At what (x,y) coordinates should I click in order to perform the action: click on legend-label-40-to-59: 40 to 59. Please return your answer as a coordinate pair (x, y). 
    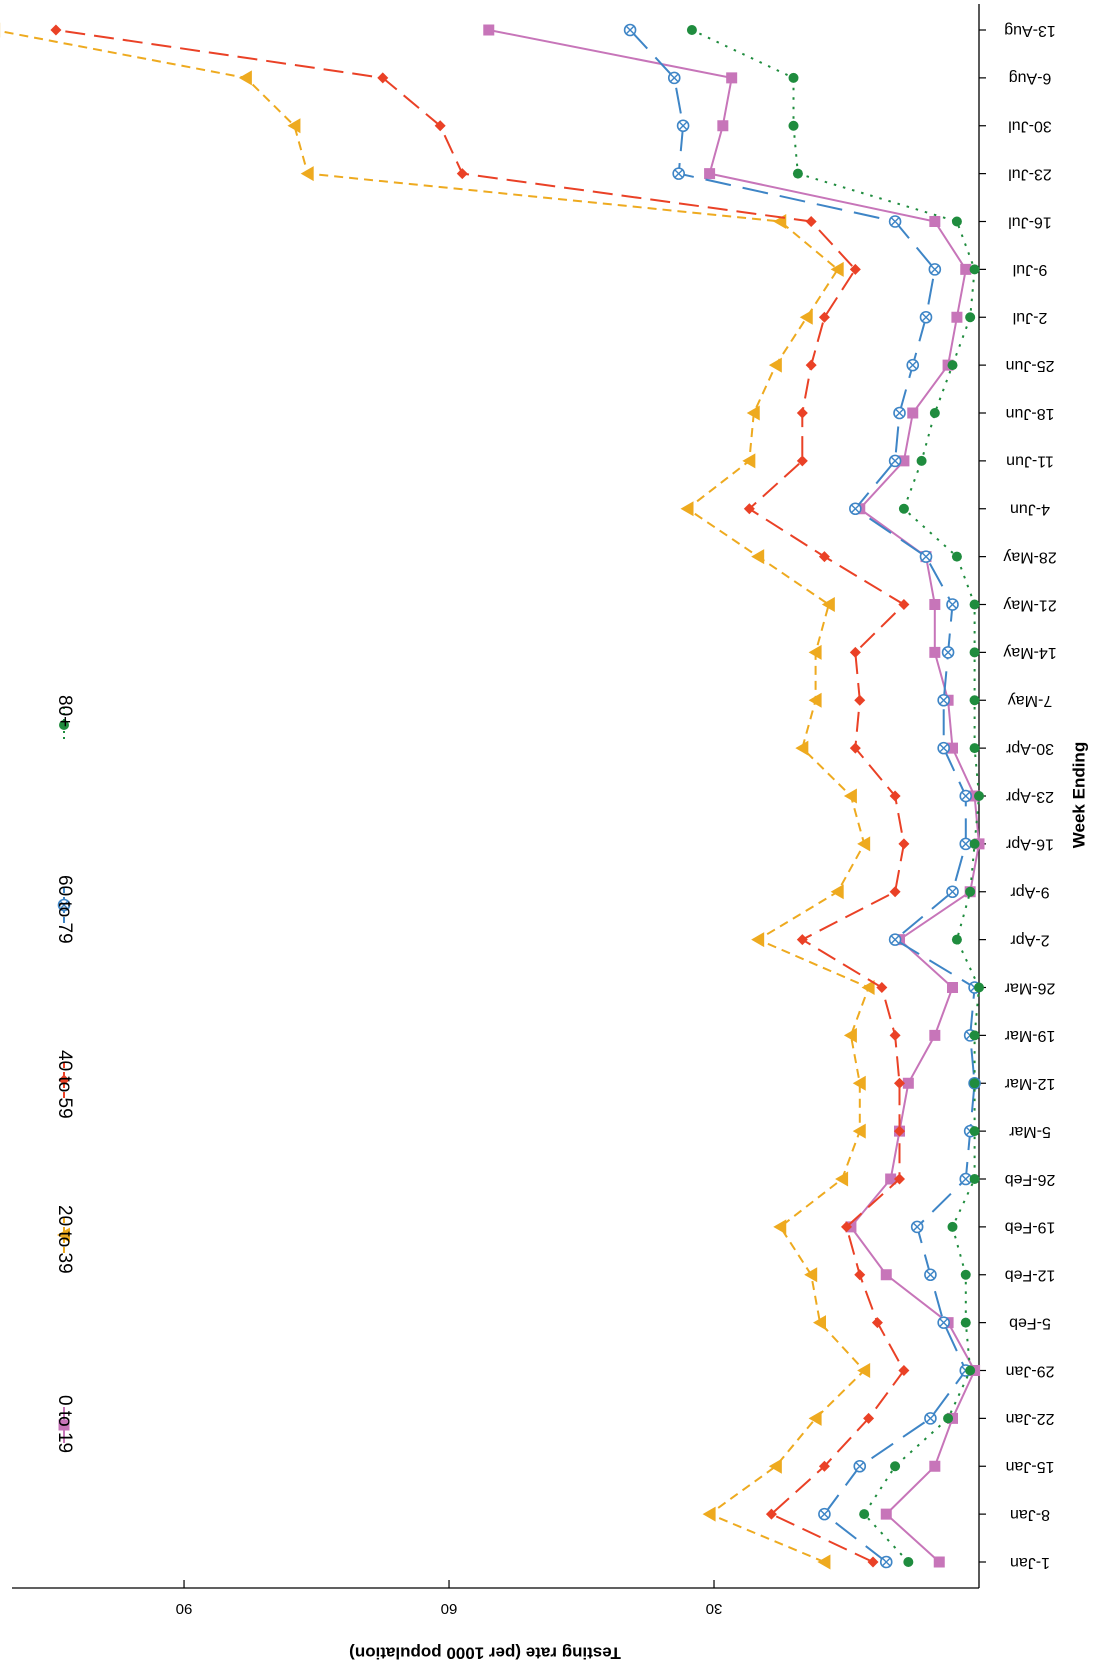
    Looking at the image, I should click on (64, 1084).